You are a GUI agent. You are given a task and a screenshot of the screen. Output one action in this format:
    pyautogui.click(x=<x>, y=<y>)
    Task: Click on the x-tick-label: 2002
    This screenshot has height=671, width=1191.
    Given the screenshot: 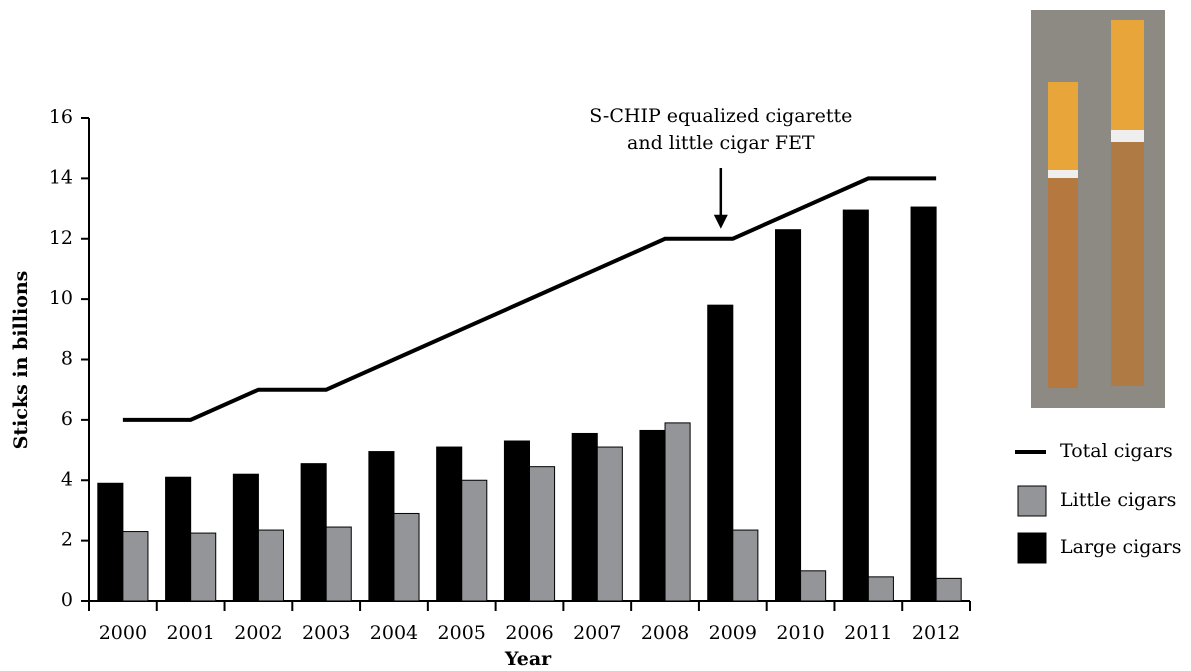 What is the action you would take?
    pyautogui.click(x=258, y=633)
    